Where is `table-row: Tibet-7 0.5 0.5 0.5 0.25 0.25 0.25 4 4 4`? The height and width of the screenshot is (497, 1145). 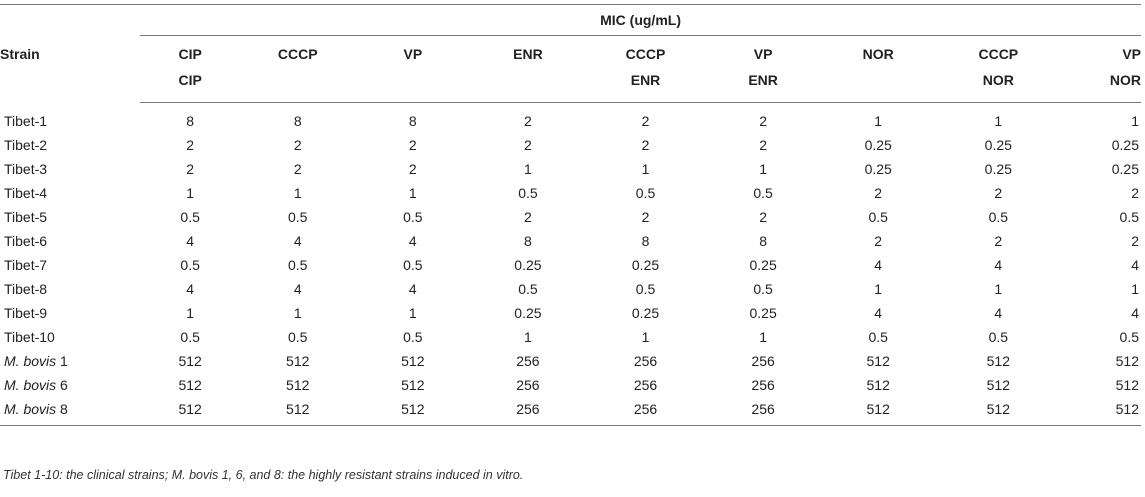 table-row: Tibet-7 0.5 0.5 0.5 0.25 0.25 0.25 4 4 4 is located at coordinates (570, 265).